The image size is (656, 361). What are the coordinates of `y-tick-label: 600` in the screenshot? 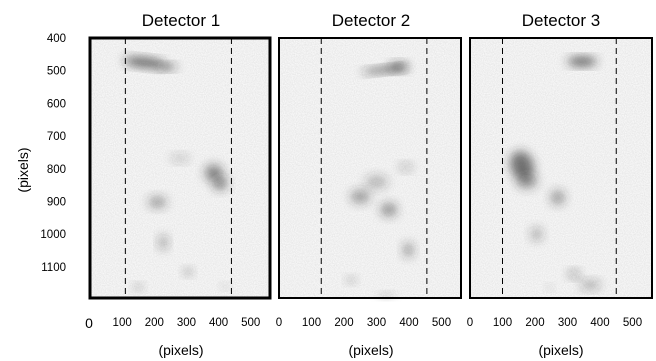 It's located at (56, 104).